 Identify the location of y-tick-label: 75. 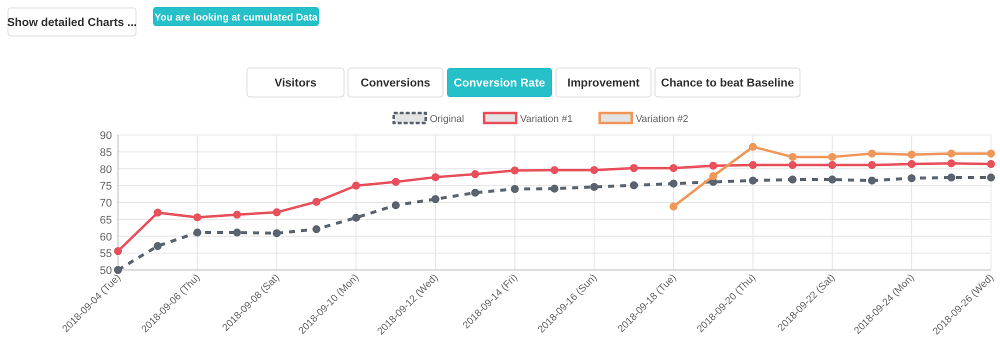
(106, 186).